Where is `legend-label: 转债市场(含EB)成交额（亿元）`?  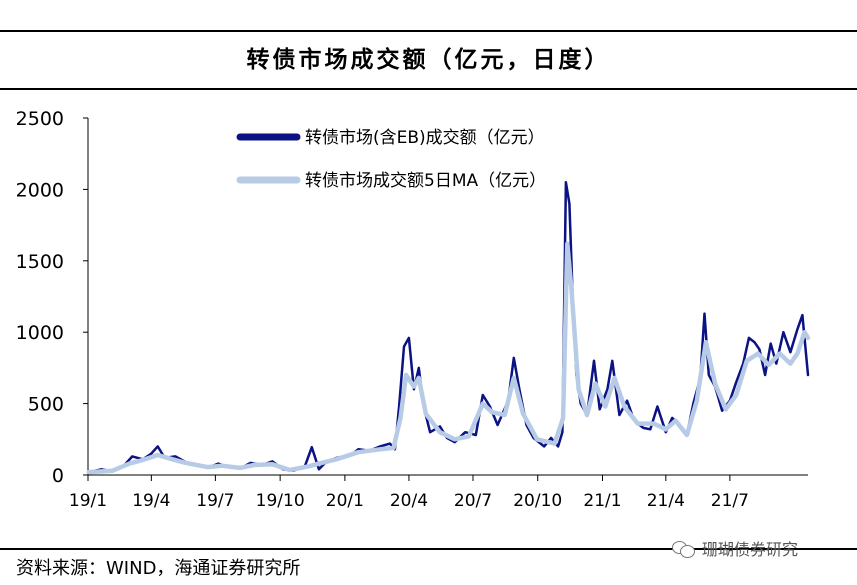
legend-label: 转债市场(含EB)成交额（亿元） is located at coordinates (425, 138).